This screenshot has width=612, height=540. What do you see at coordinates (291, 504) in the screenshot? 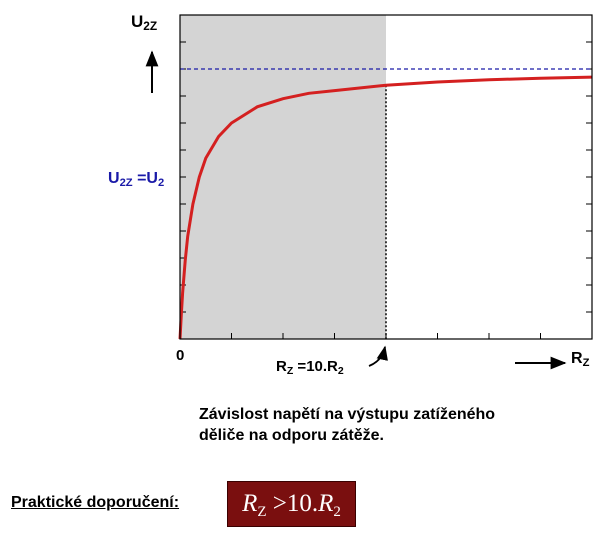
I see `recommendation-formula: RZ >10.R2` at bounding box center [291, 504].